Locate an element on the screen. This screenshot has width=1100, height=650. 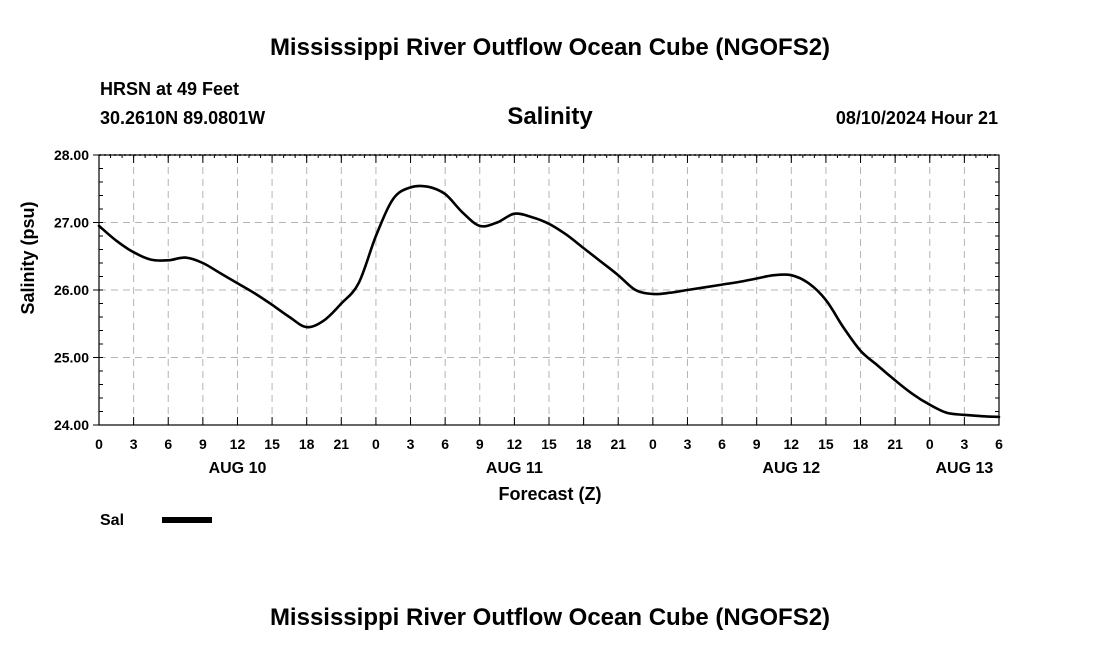
variable-title: Salinity is located at coordinates (550, 116).